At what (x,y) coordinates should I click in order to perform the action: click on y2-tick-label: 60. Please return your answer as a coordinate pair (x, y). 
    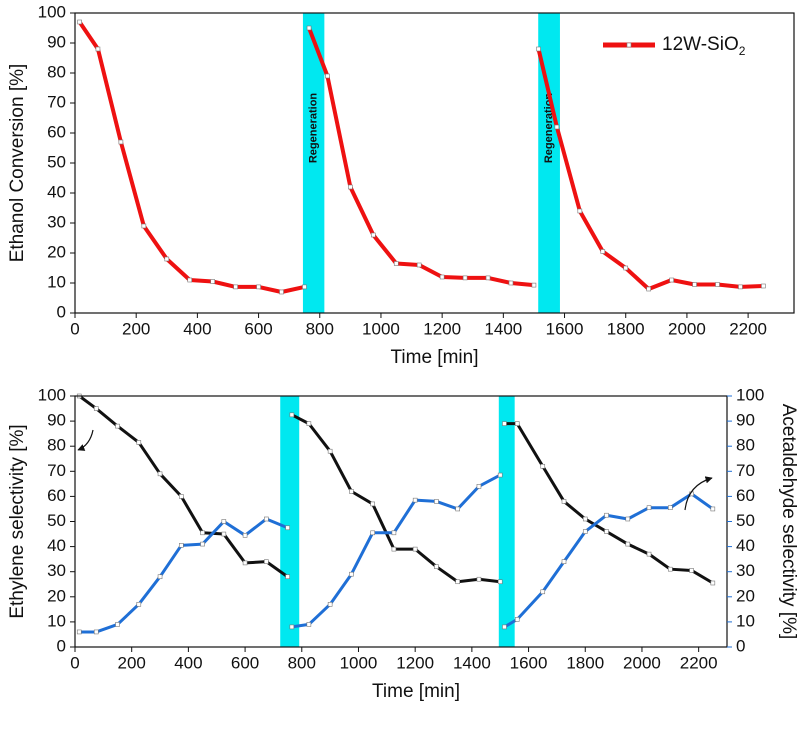
    Looking at the image, I should click on (745, 495).